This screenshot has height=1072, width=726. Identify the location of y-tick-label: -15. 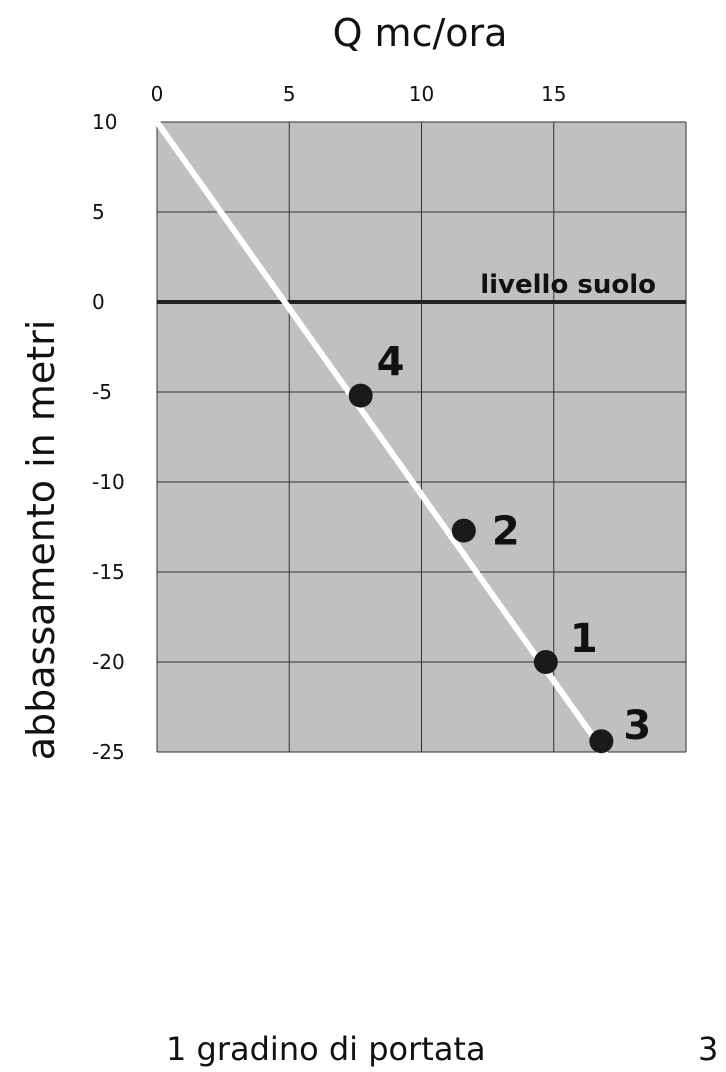
(108, 572).